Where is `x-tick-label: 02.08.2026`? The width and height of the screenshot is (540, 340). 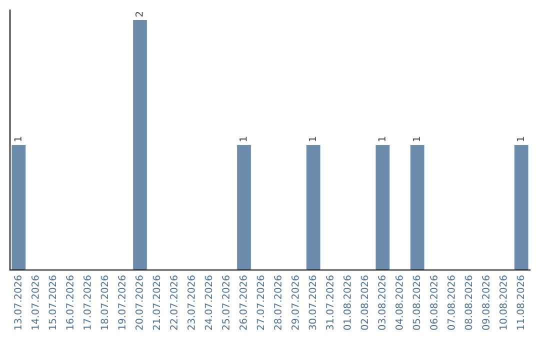
x-tick-label: 02.08.2026 is located at coordinates (364, 302).